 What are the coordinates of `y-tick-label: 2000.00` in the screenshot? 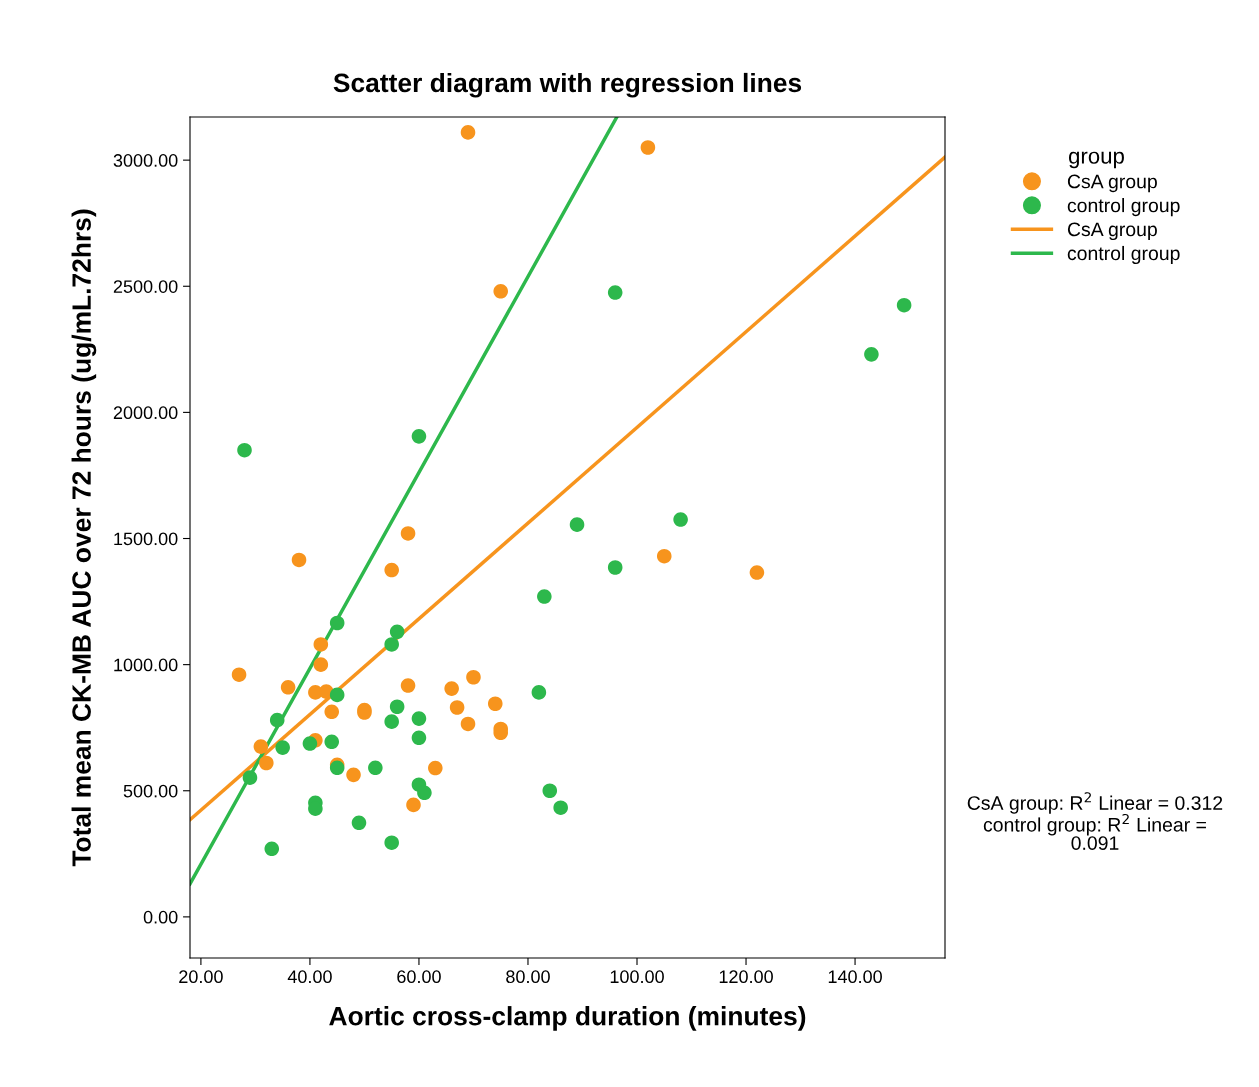 It's located at (145, 413).